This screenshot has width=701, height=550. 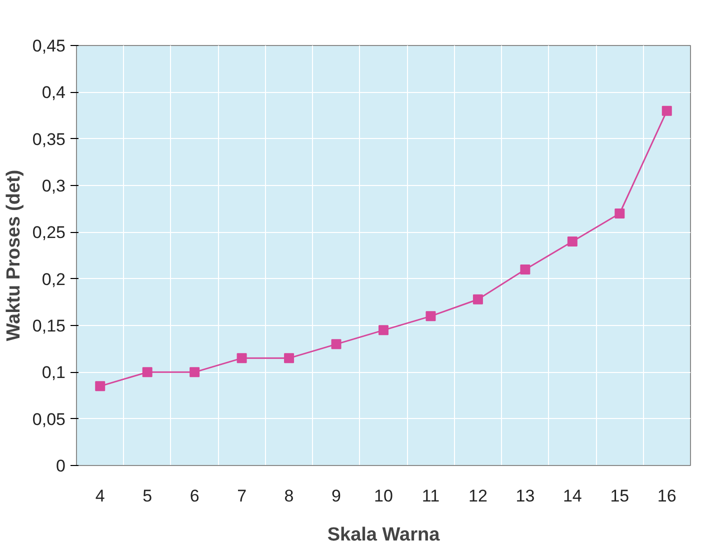 What do you see at coordinates (13, 256) in the screenshot?
I see `y-axis-title: Waktu Proses (det)` at bounding box center [13, 256].